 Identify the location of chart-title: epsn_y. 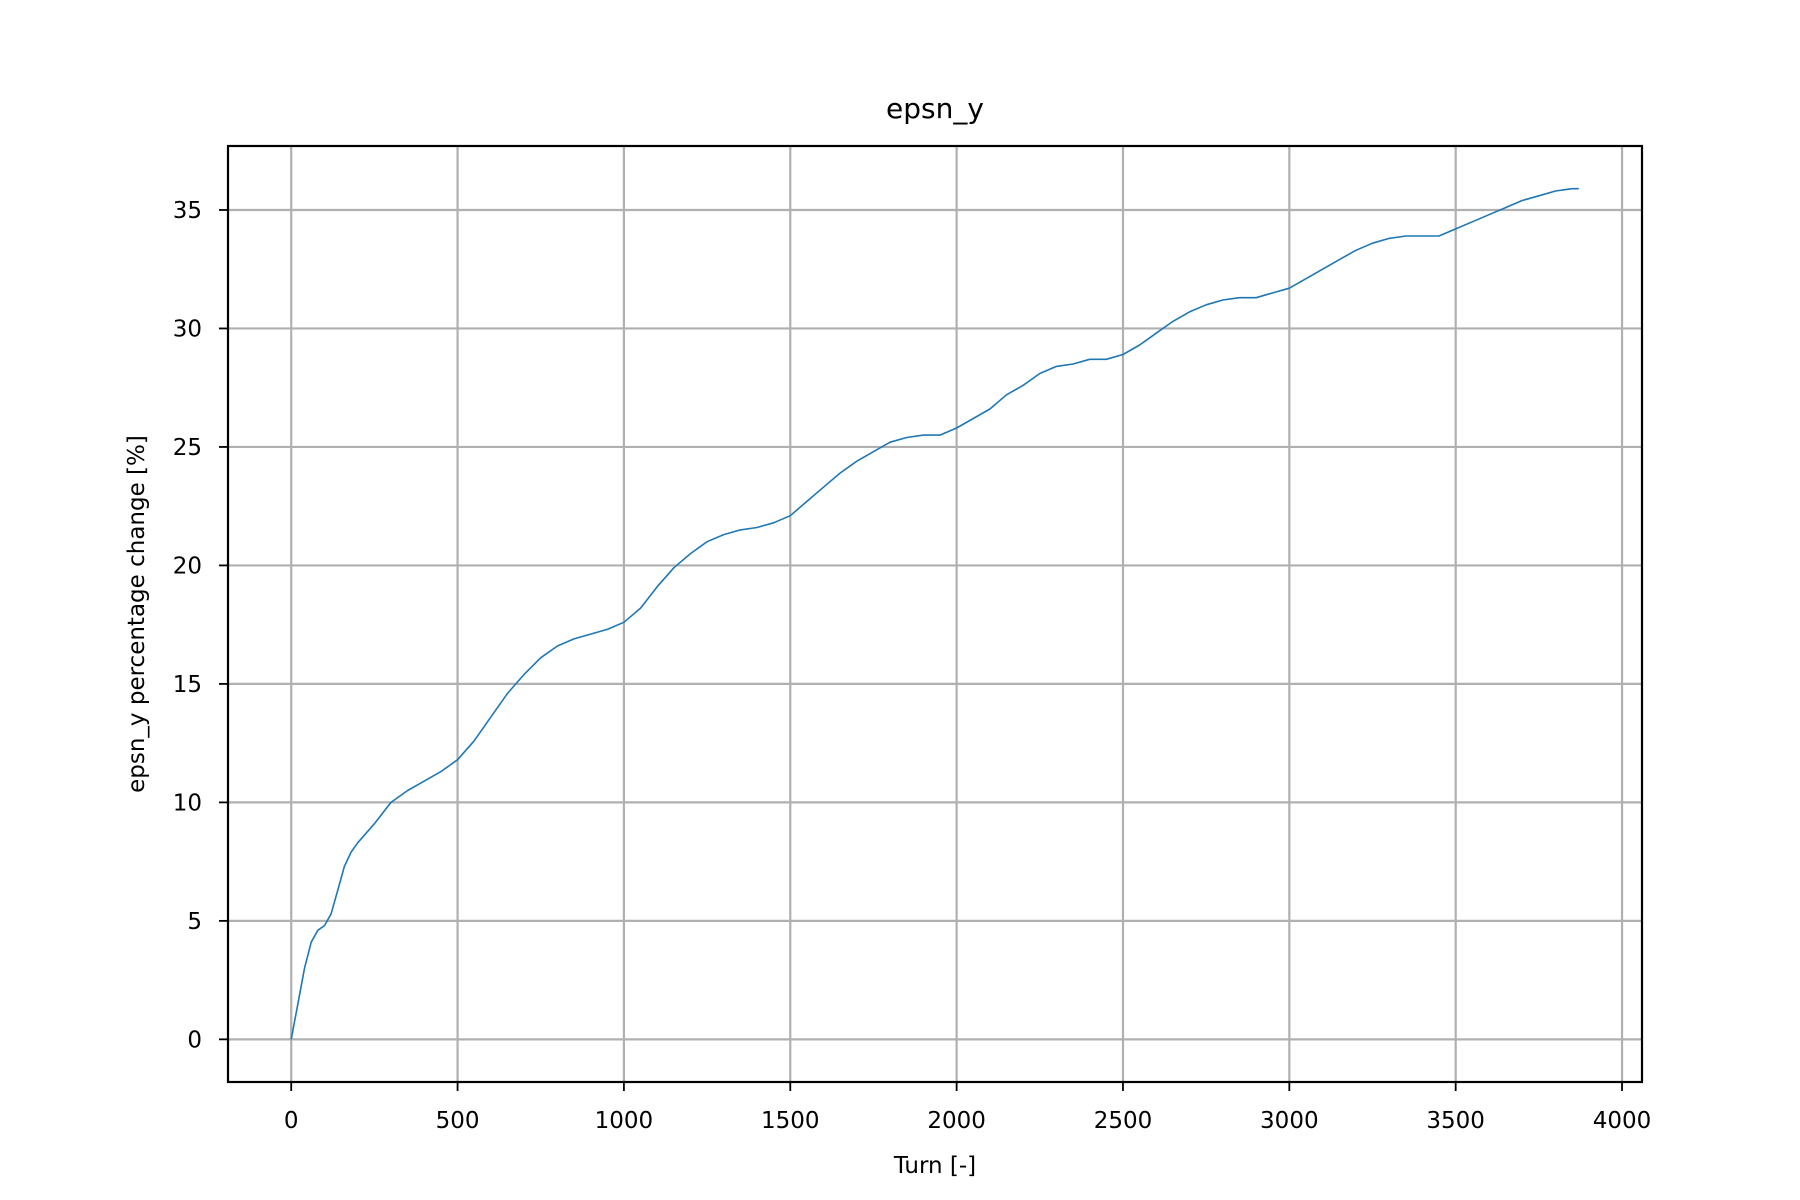
(935, 108).